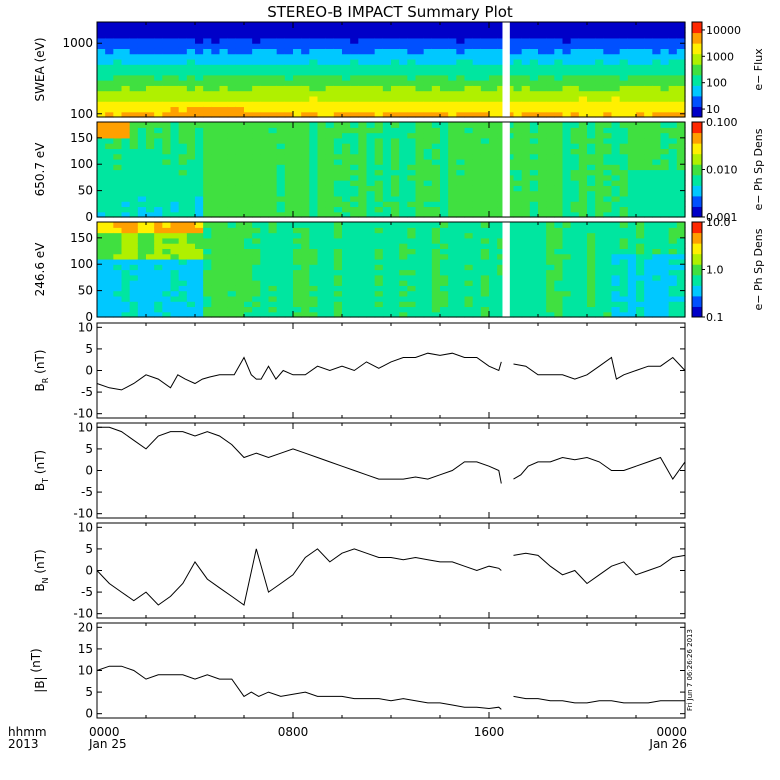 This screenshot has width=780, height=780. I want to click on swea-colorbar-segment, so click(697, 80).